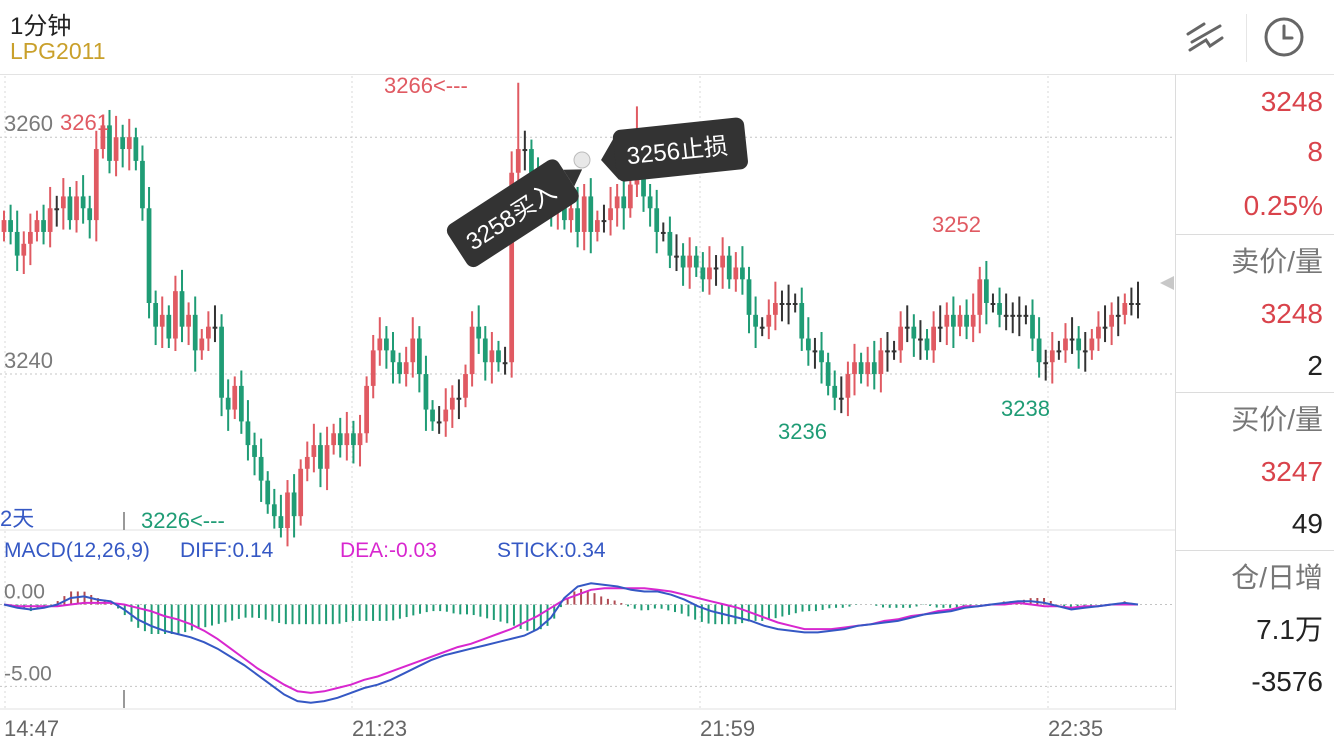  Describe the element at coordinates (1291, 101) in the screenshot. I see `last-price: 3248` at that location.